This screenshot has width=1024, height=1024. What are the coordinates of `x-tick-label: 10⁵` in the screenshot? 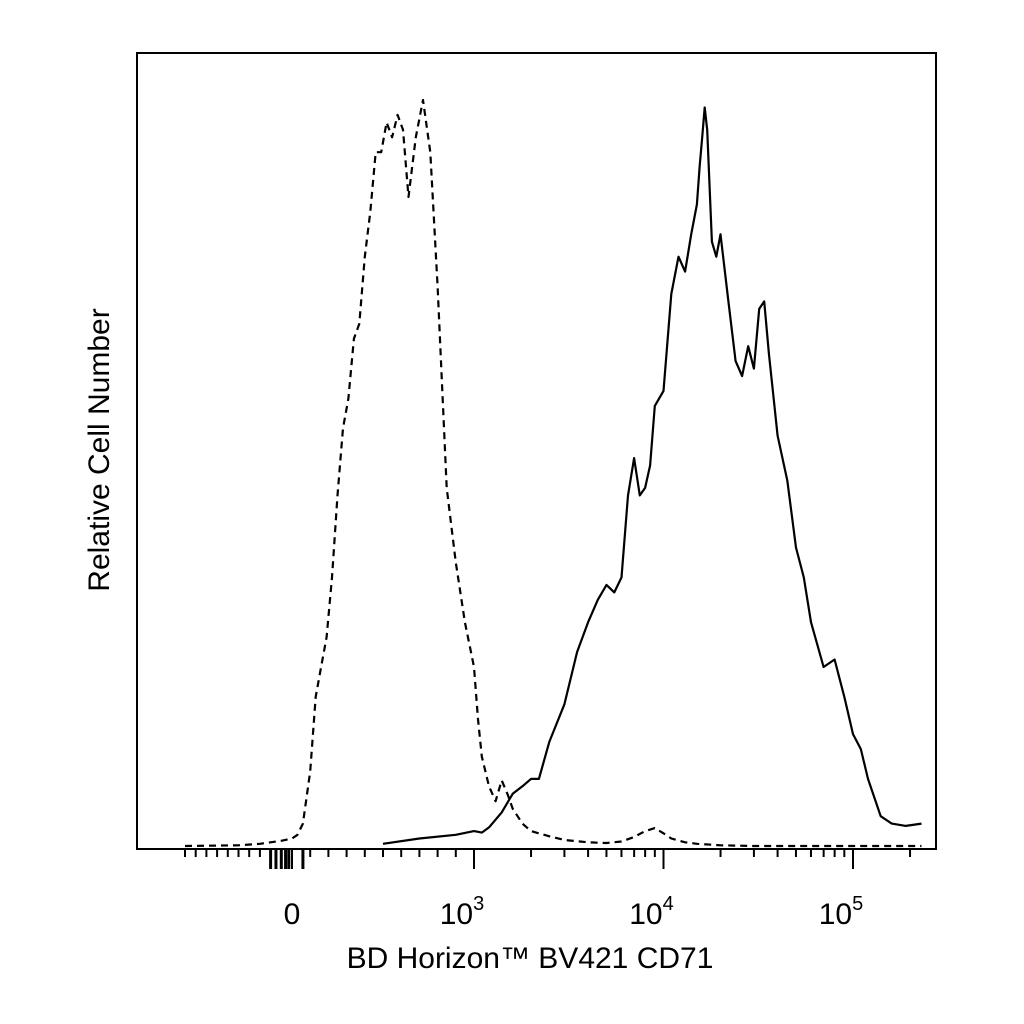 It's located at (841, 912).